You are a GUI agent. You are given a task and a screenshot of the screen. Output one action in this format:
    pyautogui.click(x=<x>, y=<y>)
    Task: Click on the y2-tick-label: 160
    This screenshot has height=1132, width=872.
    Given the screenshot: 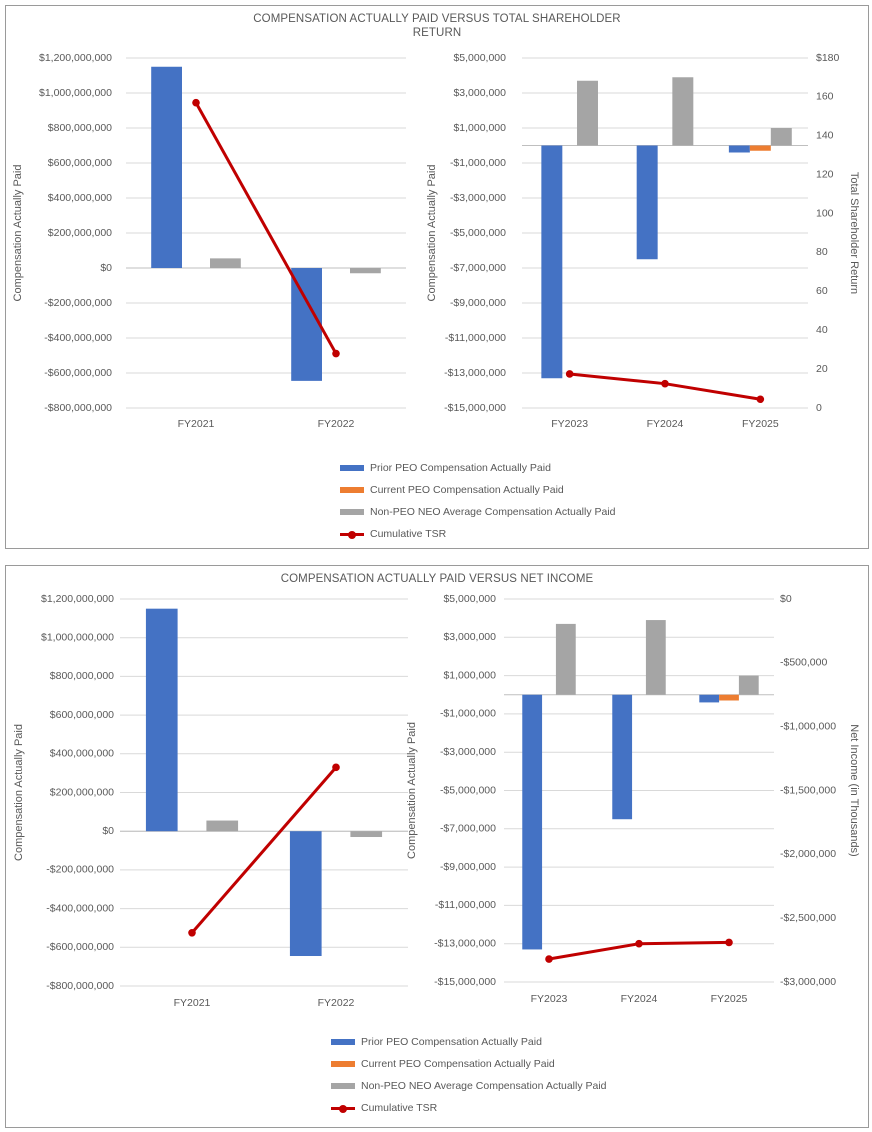 What is the action you would take?
    pyautogui.click(x=825, y=97)
    